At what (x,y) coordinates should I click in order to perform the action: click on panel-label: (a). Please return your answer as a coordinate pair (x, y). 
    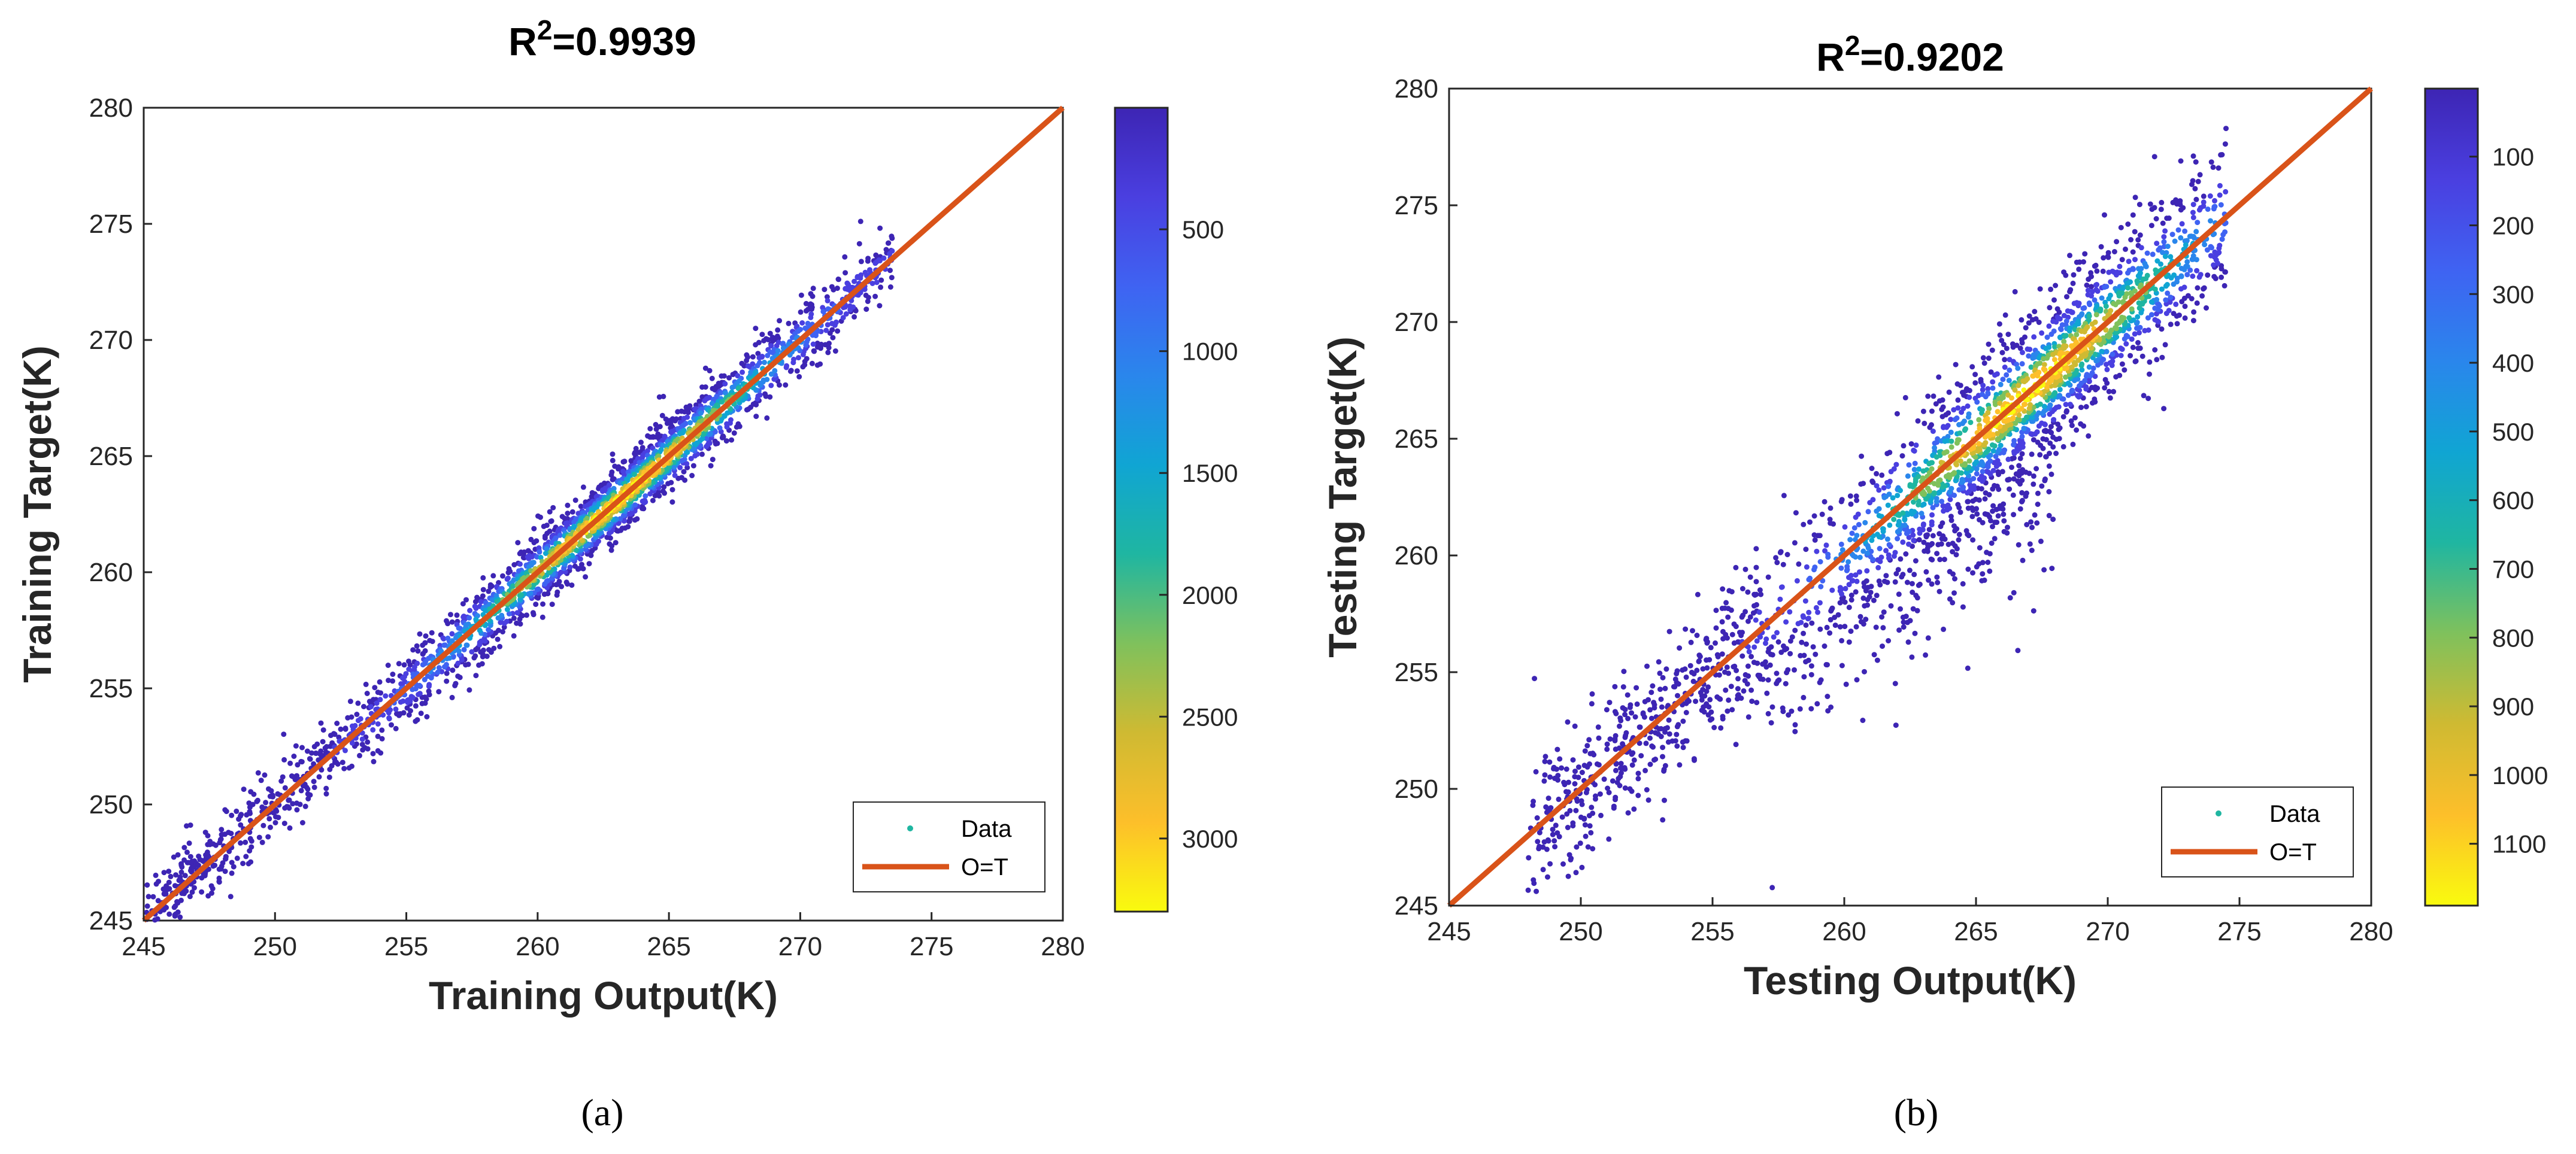
    Looking at the image, I should click on (602, 1112).